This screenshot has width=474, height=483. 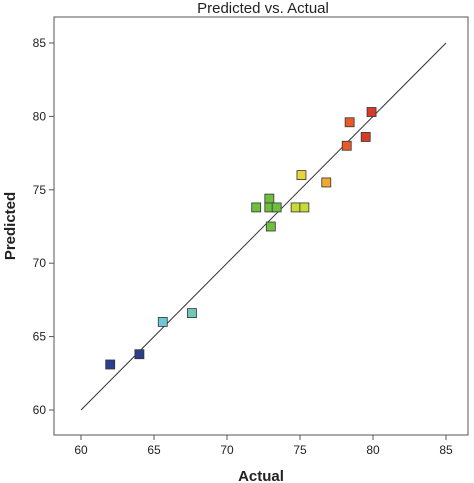 I want to click on chart-title: Predicted vs. Actual, so click(x=263, y=8).